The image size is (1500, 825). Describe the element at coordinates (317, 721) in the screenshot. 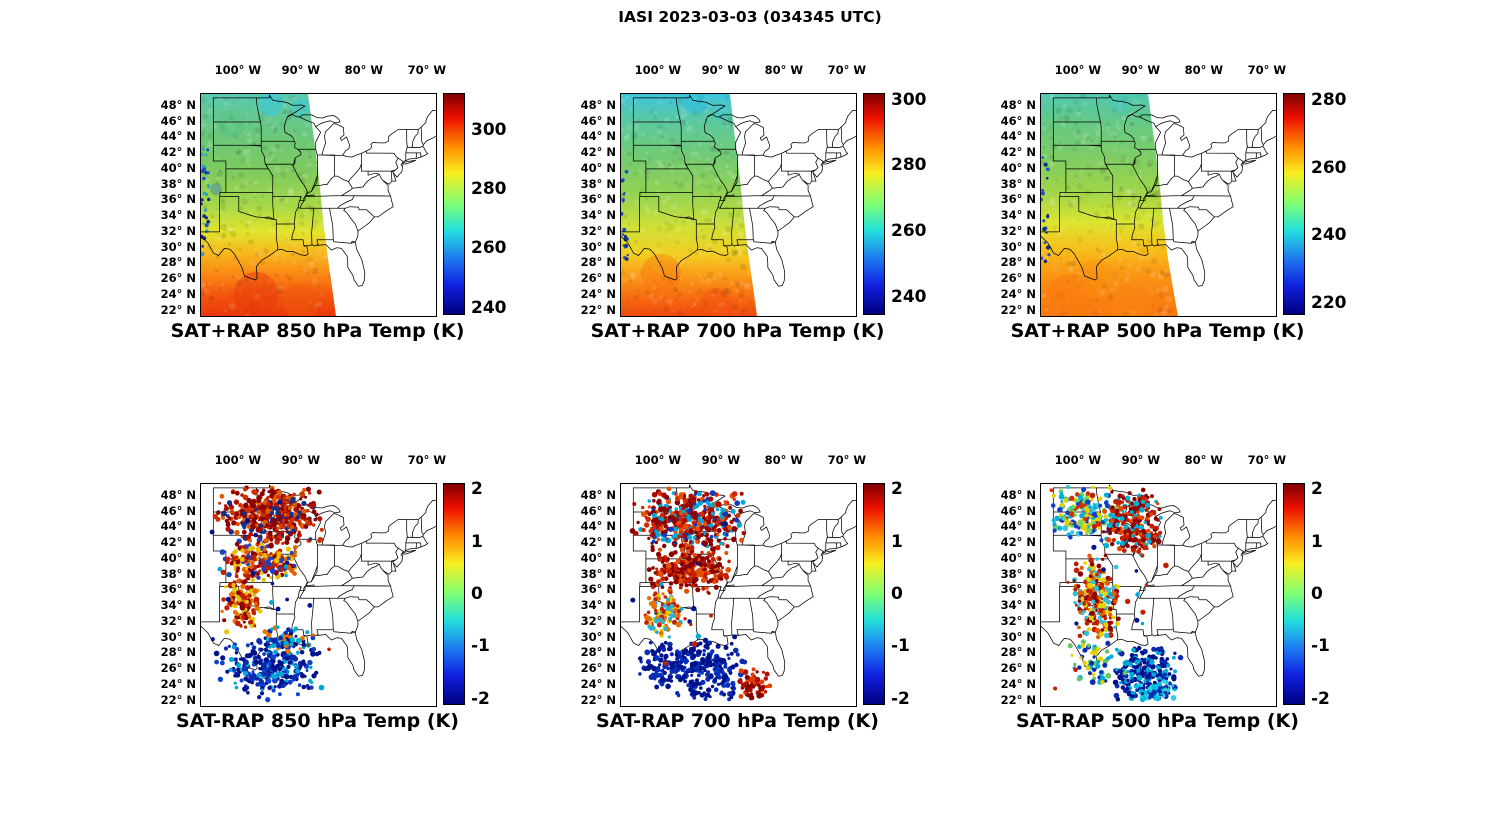

I see `panel-title-sat-minus-rap-850: SAT-RAP 850 hPa Temp (K)` at that location.